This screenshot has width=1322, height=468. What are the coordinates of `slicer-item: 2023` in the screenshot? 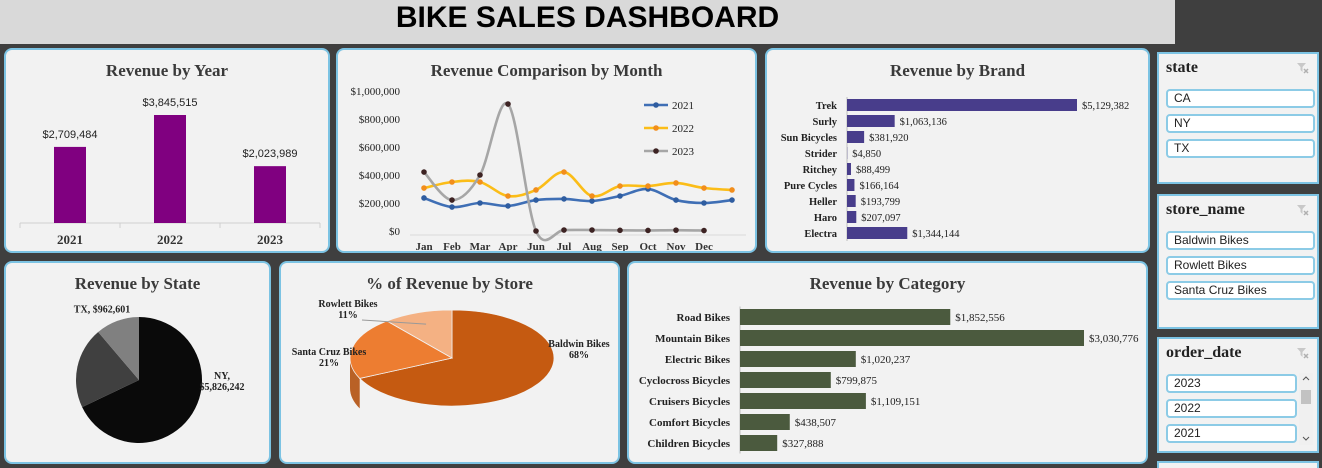 It's located at (1231, 383).